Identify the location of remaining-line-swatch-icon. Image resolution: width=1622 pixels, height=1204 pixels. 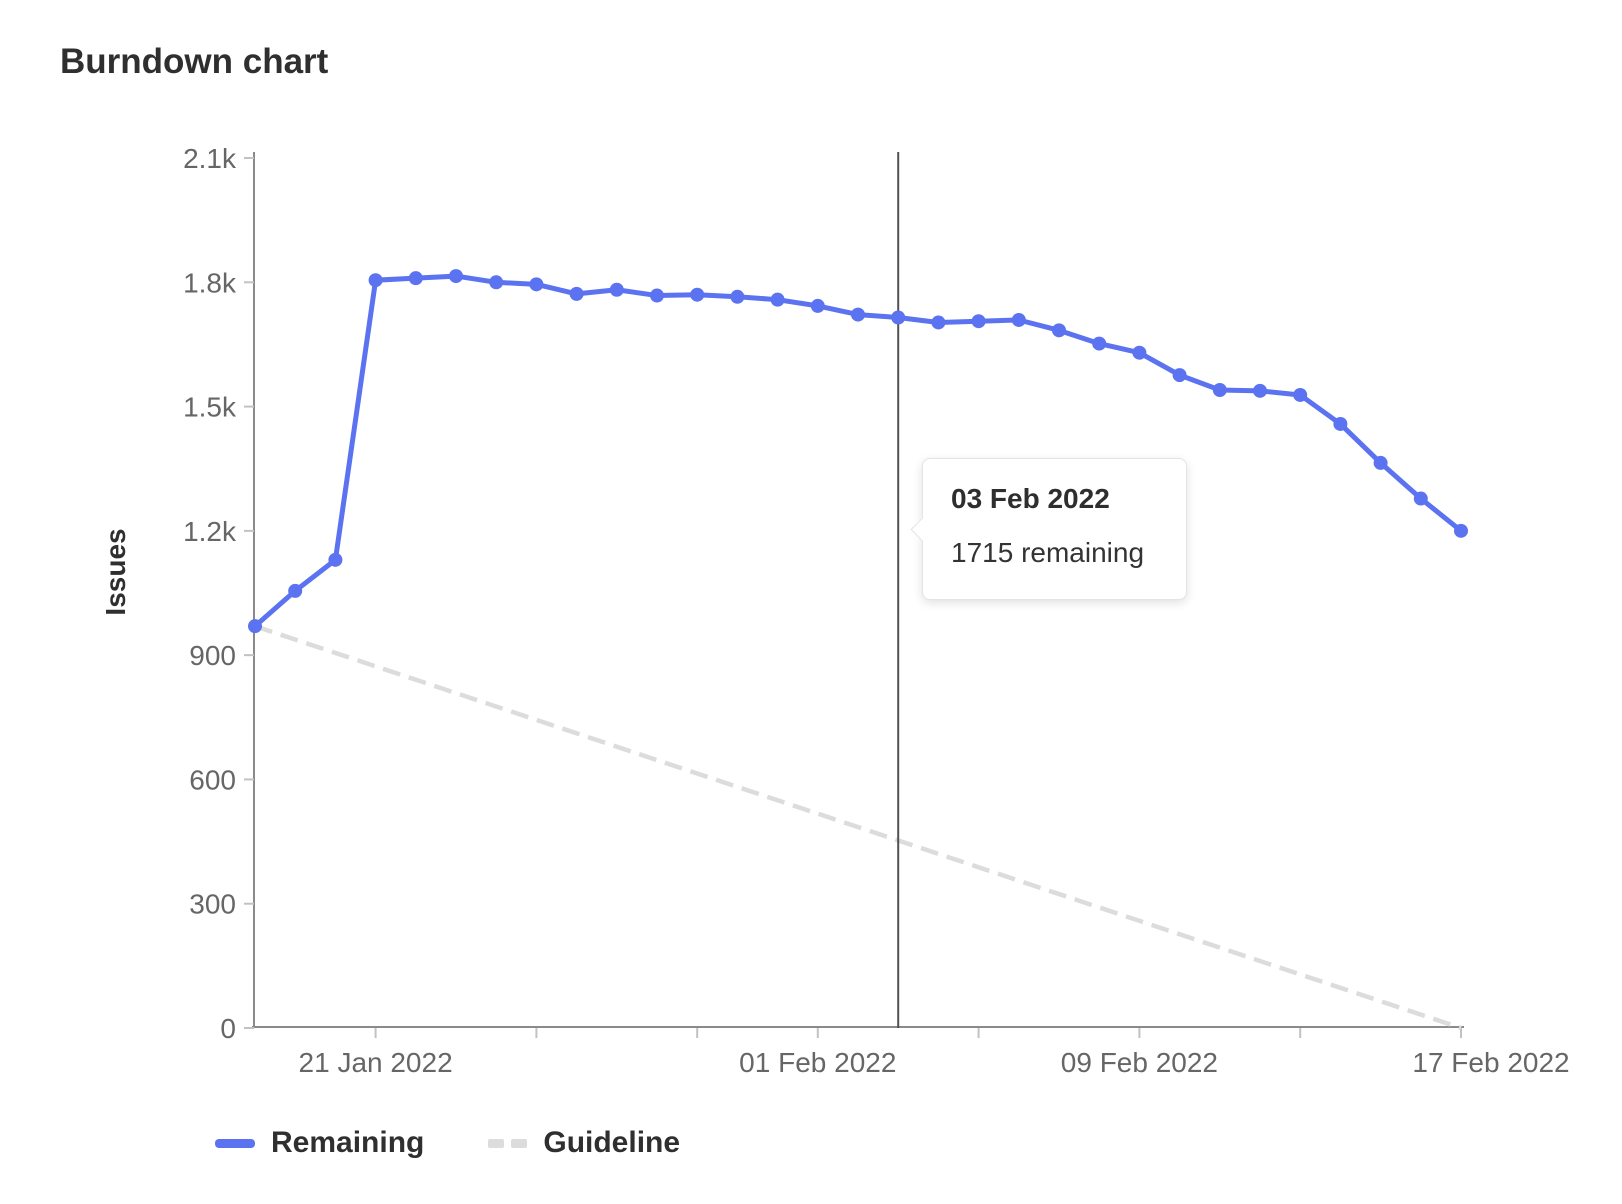
(235, 1143).